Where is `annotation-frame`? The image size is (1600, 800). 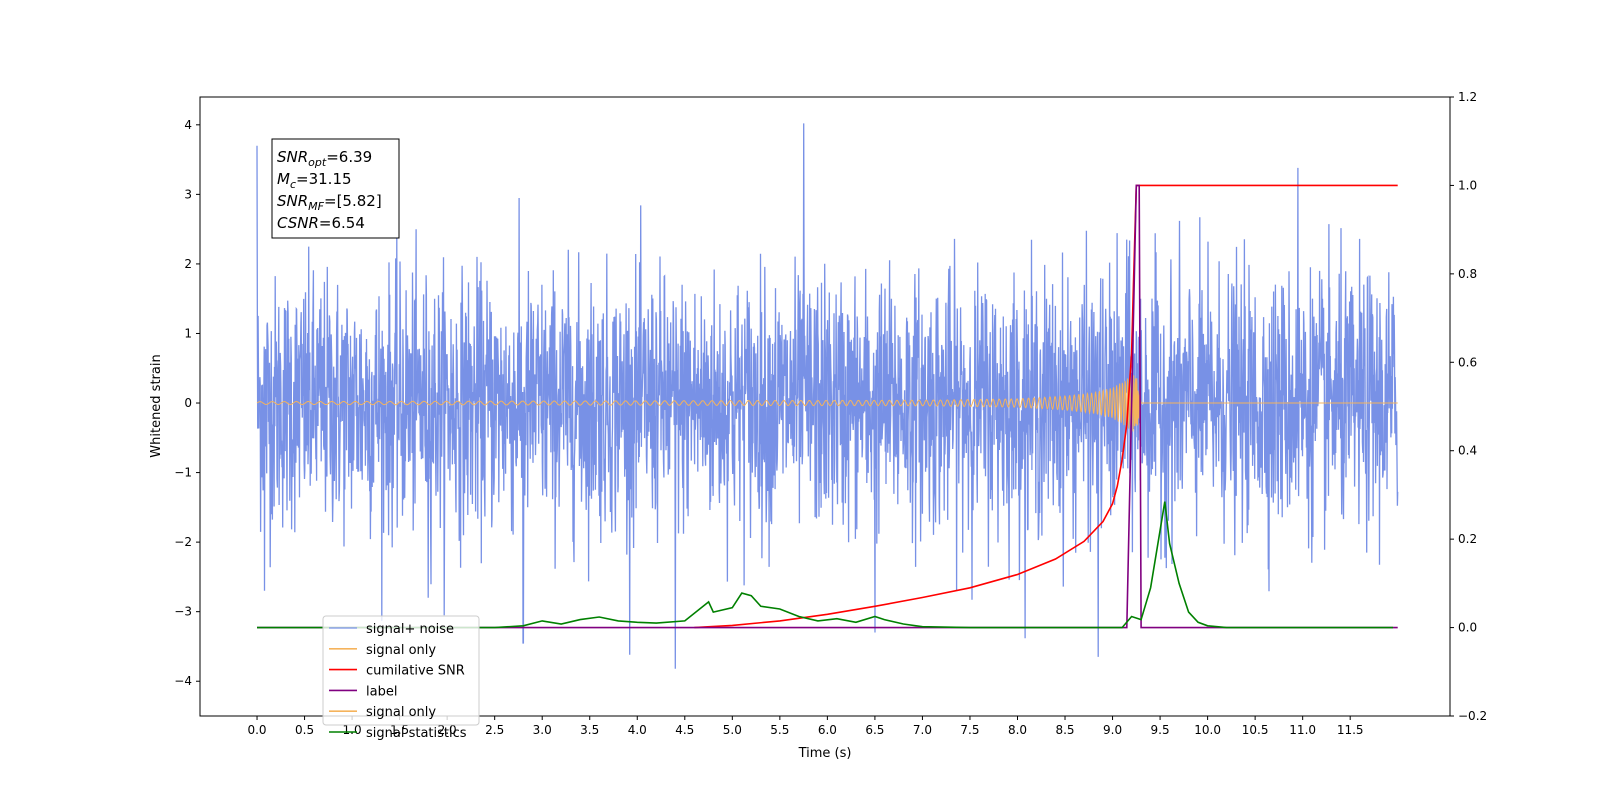 annotation-frame is located at coordinates (335, 188).